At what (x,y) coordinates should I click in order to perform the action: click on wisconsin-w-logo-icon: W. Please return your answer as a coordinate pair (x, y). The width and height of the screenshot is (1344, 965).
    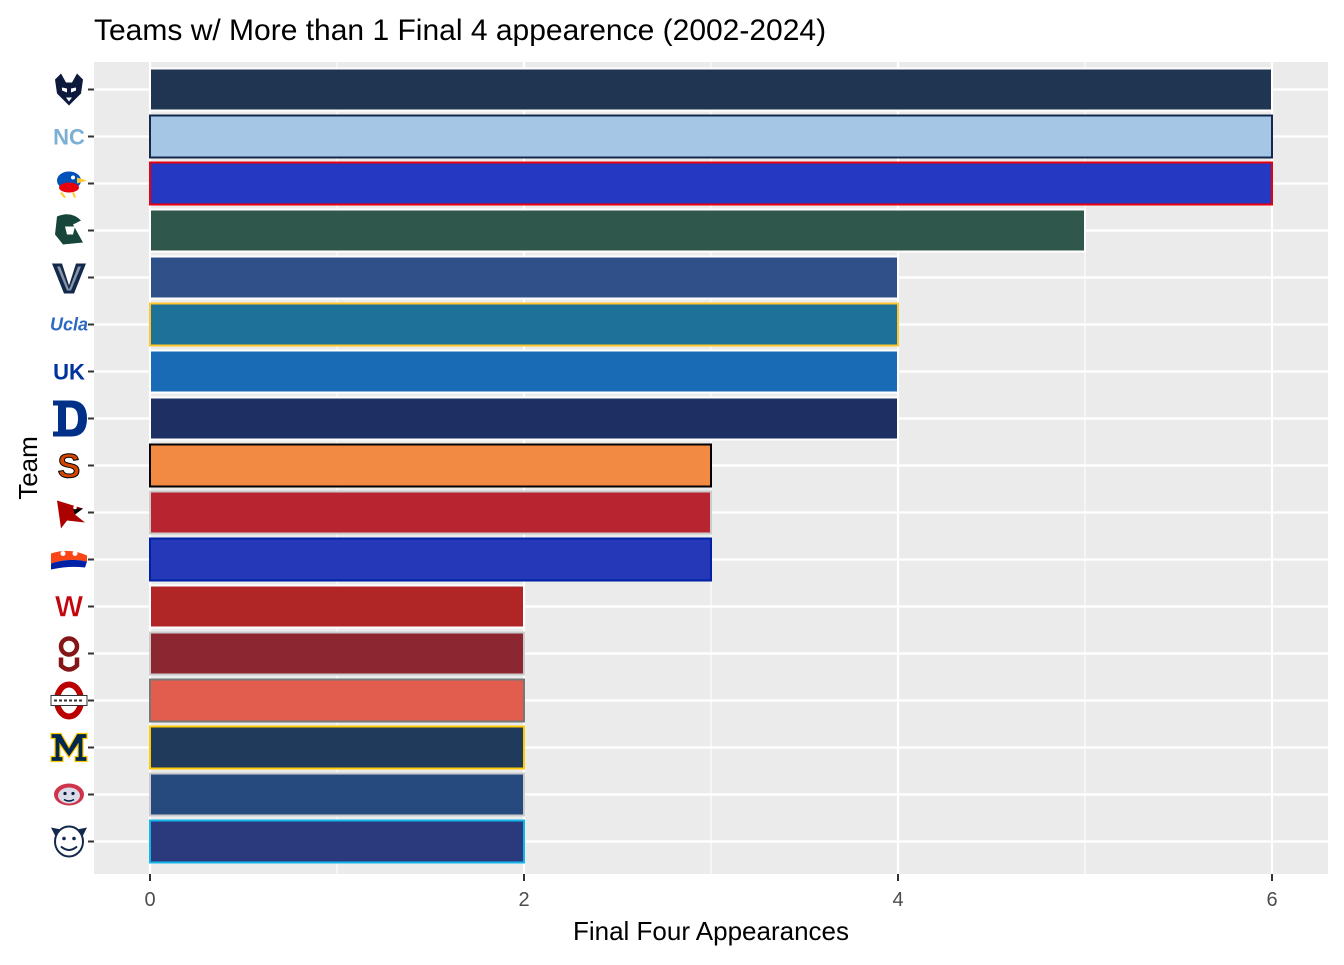
    Looking at the image, I should click on (70, 607).